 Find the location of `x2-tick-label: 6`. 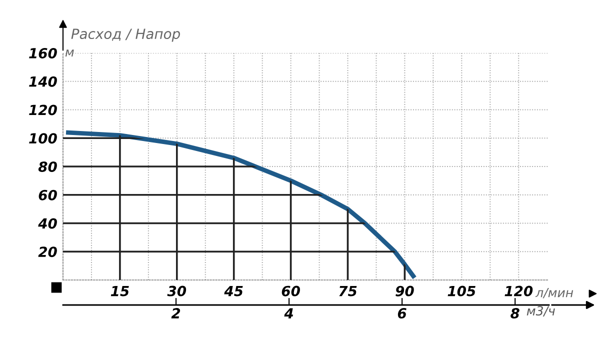

x2-tick-label: 6 is located at coordinates (402, 313).